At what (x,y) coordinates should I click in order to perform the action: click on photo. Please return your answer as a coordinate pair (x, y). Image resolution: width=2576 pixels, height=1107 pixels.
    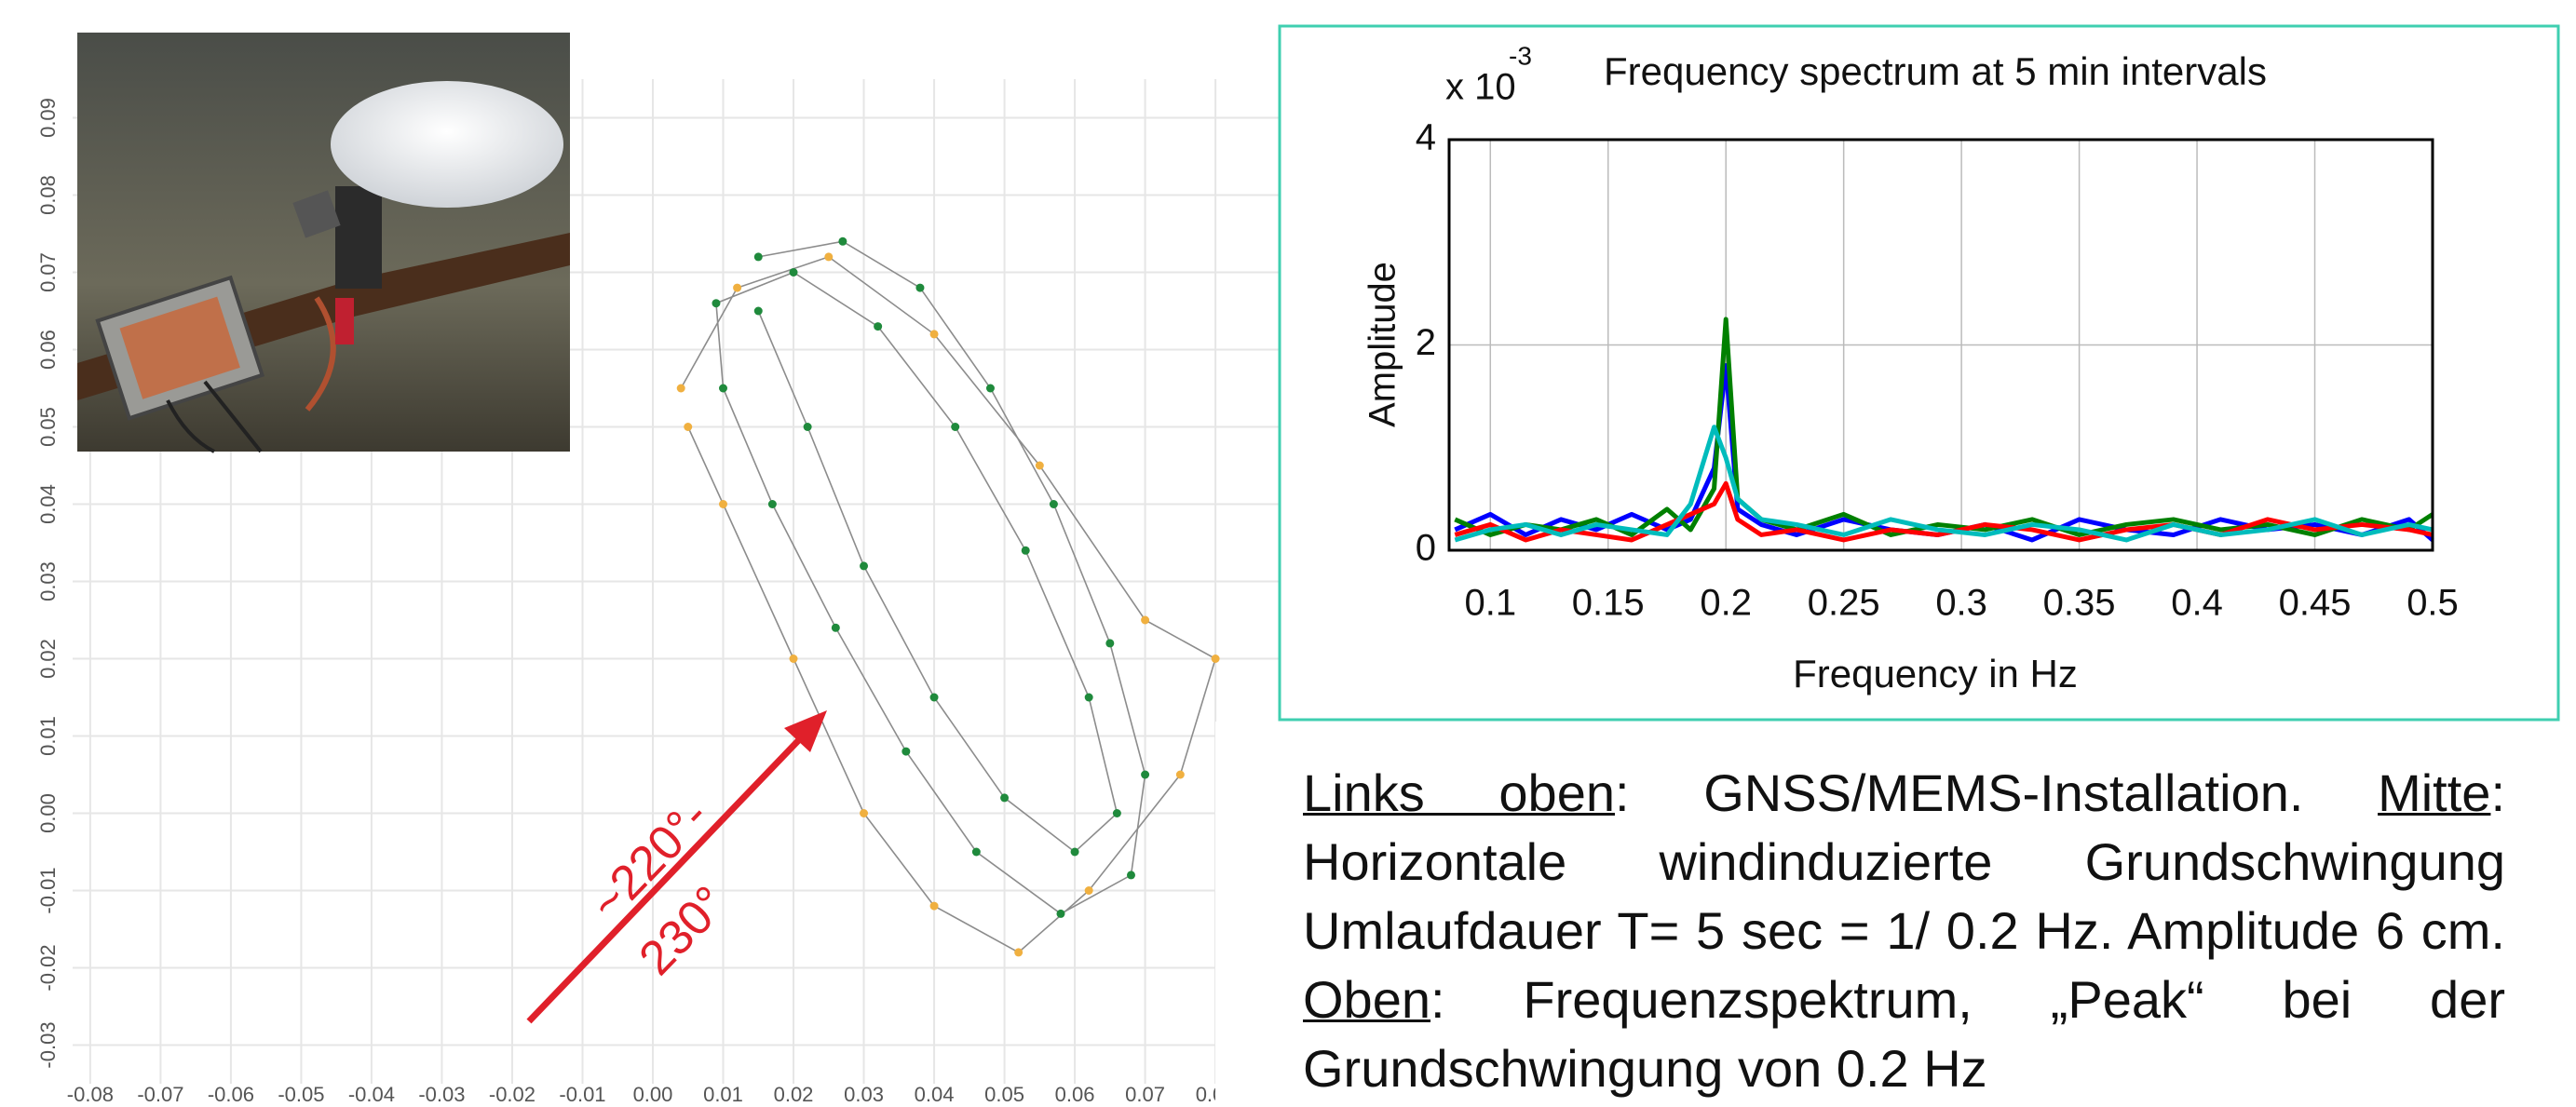
    Looking at the image, I should click on (323, 243).